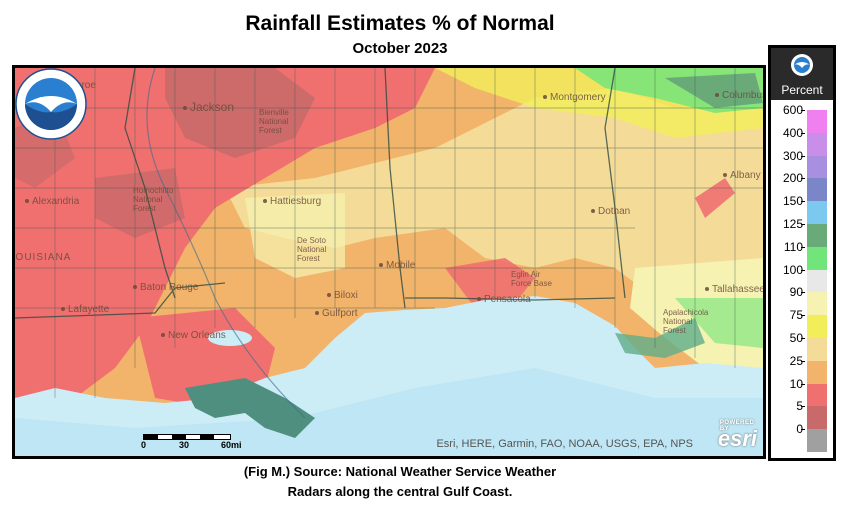 The width and height of the screenshot is (844, 506). I want to click on legend-value: 10, so click(796, 383).